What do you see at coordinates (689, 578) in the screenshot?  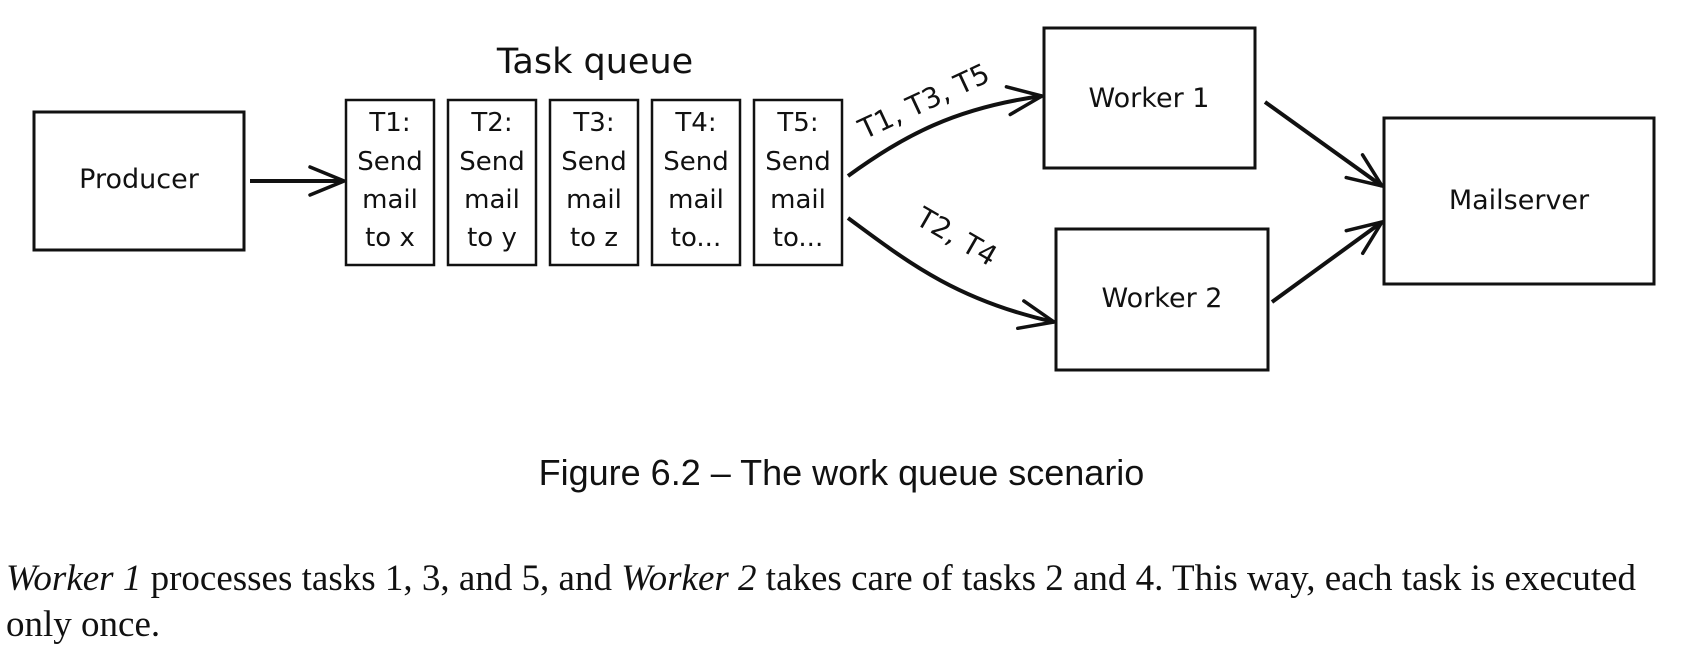 I see `worker2-mention: Worker 2` at bounding box center [689, 578].